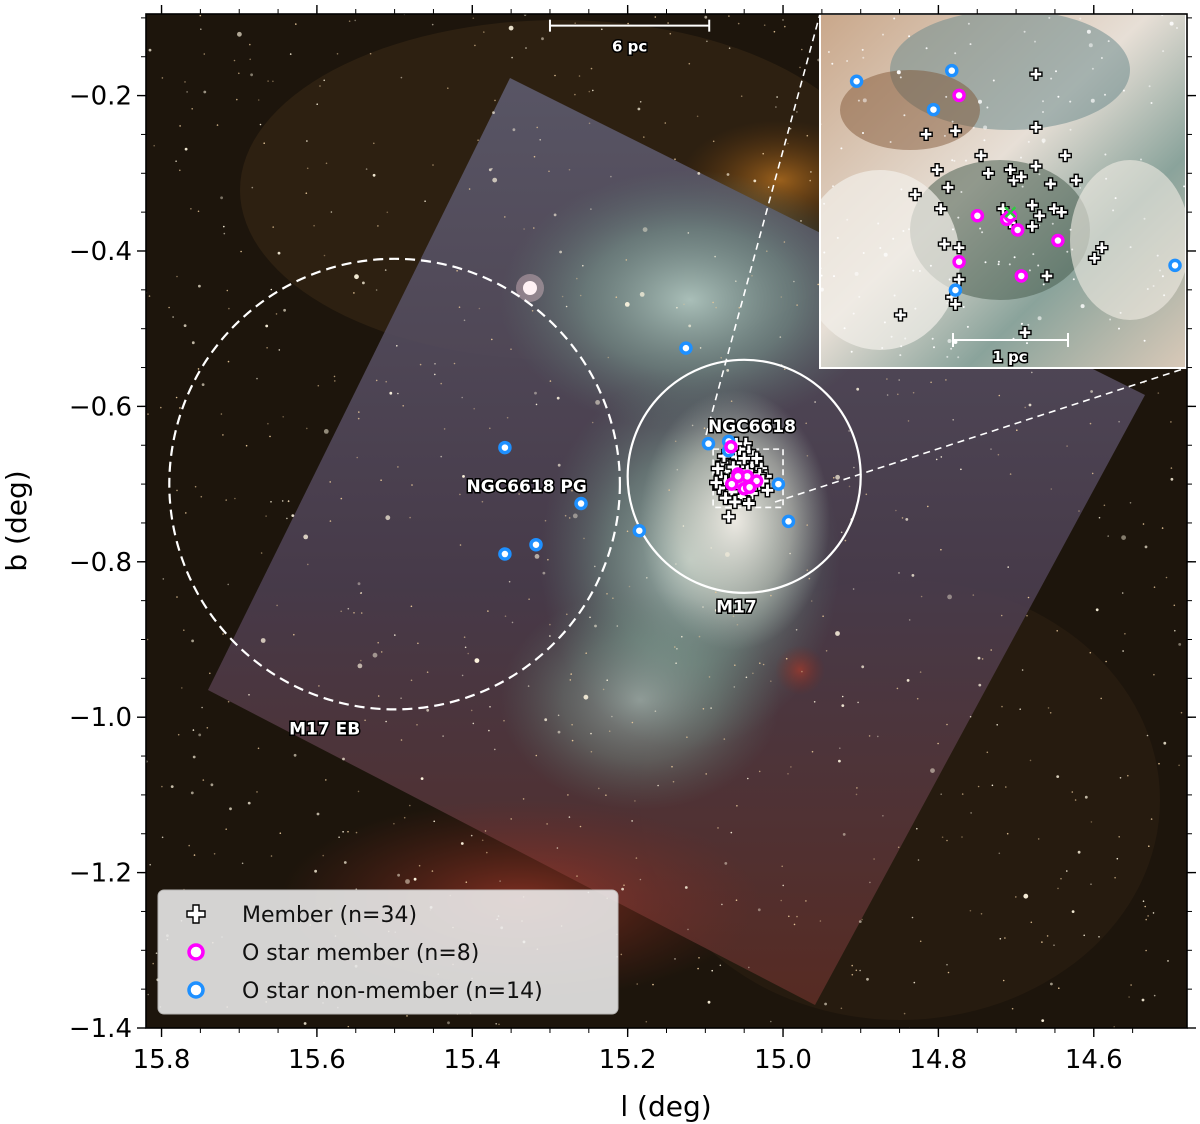  I want to click on inset-connector-top, so click(763, 224).